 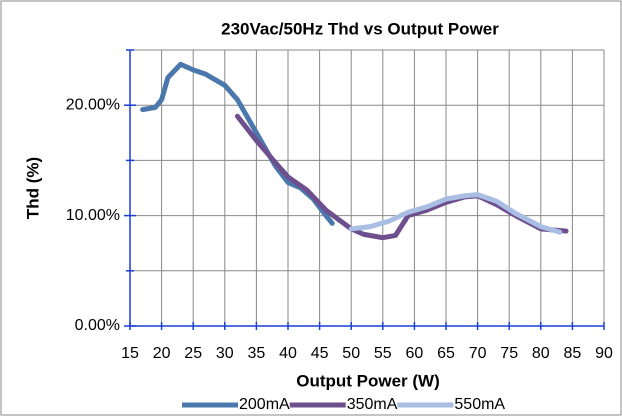 I want to click on x-tick-label: 40, so click(x=288, y=353).